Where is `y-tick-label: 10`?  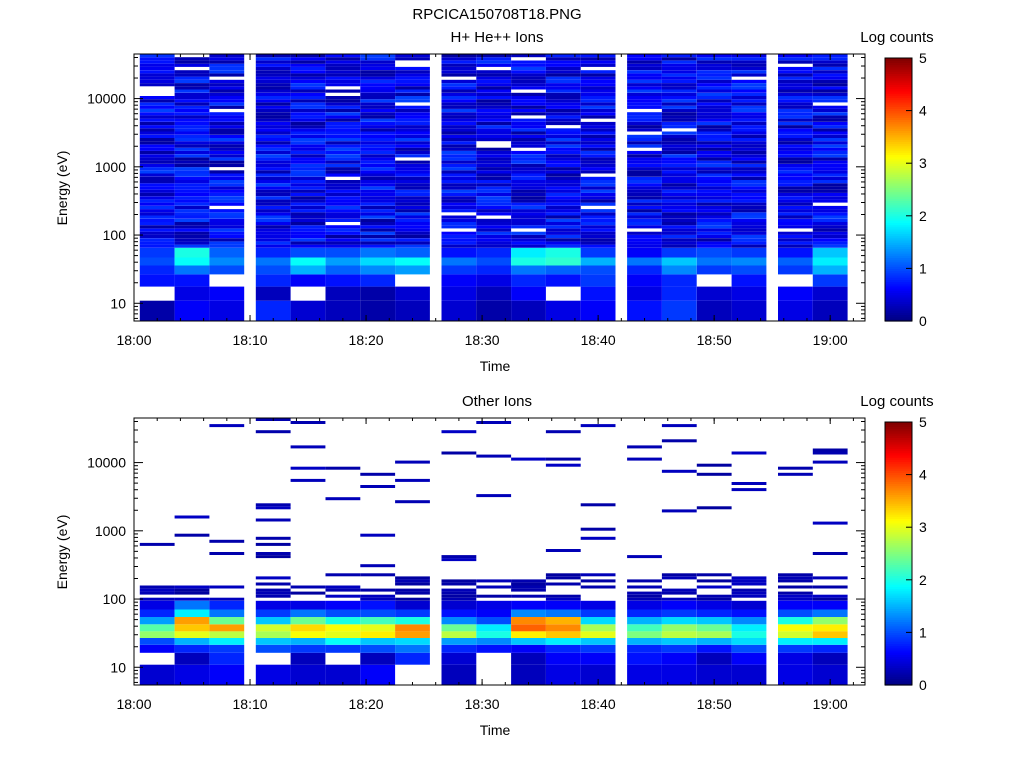
y-tick-label: 10 is located at coordinates (118, 667).